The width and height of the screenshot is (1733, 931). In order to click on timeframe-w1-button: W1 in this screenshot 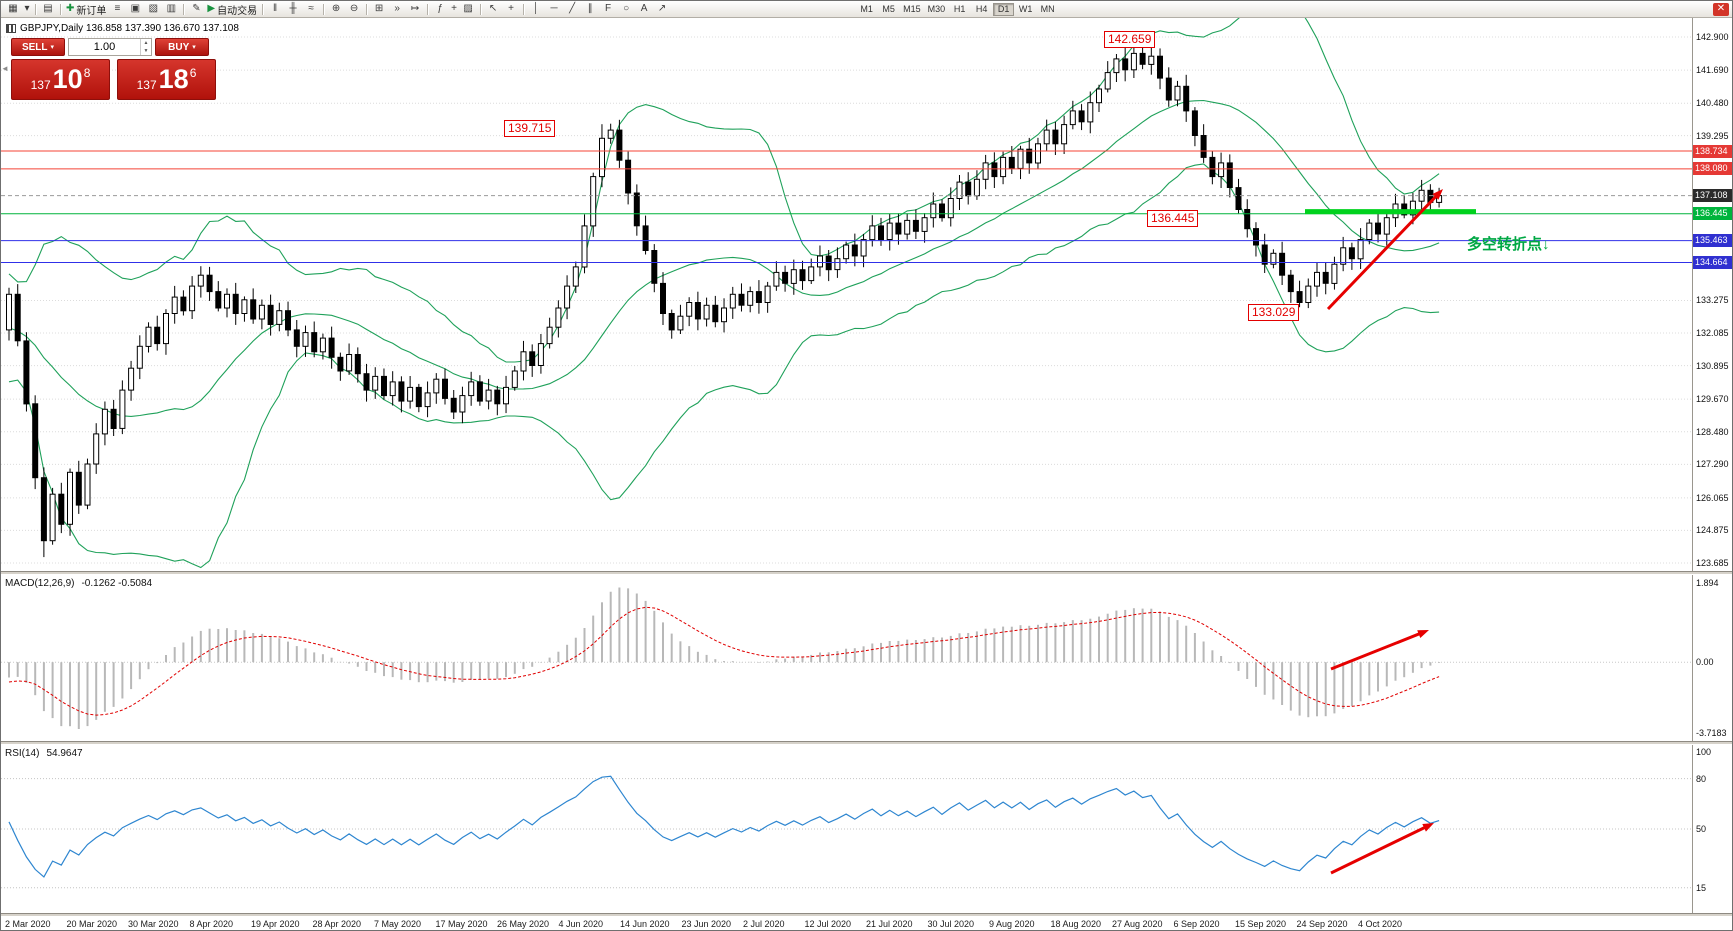, I will do `click(1025, 9)`.